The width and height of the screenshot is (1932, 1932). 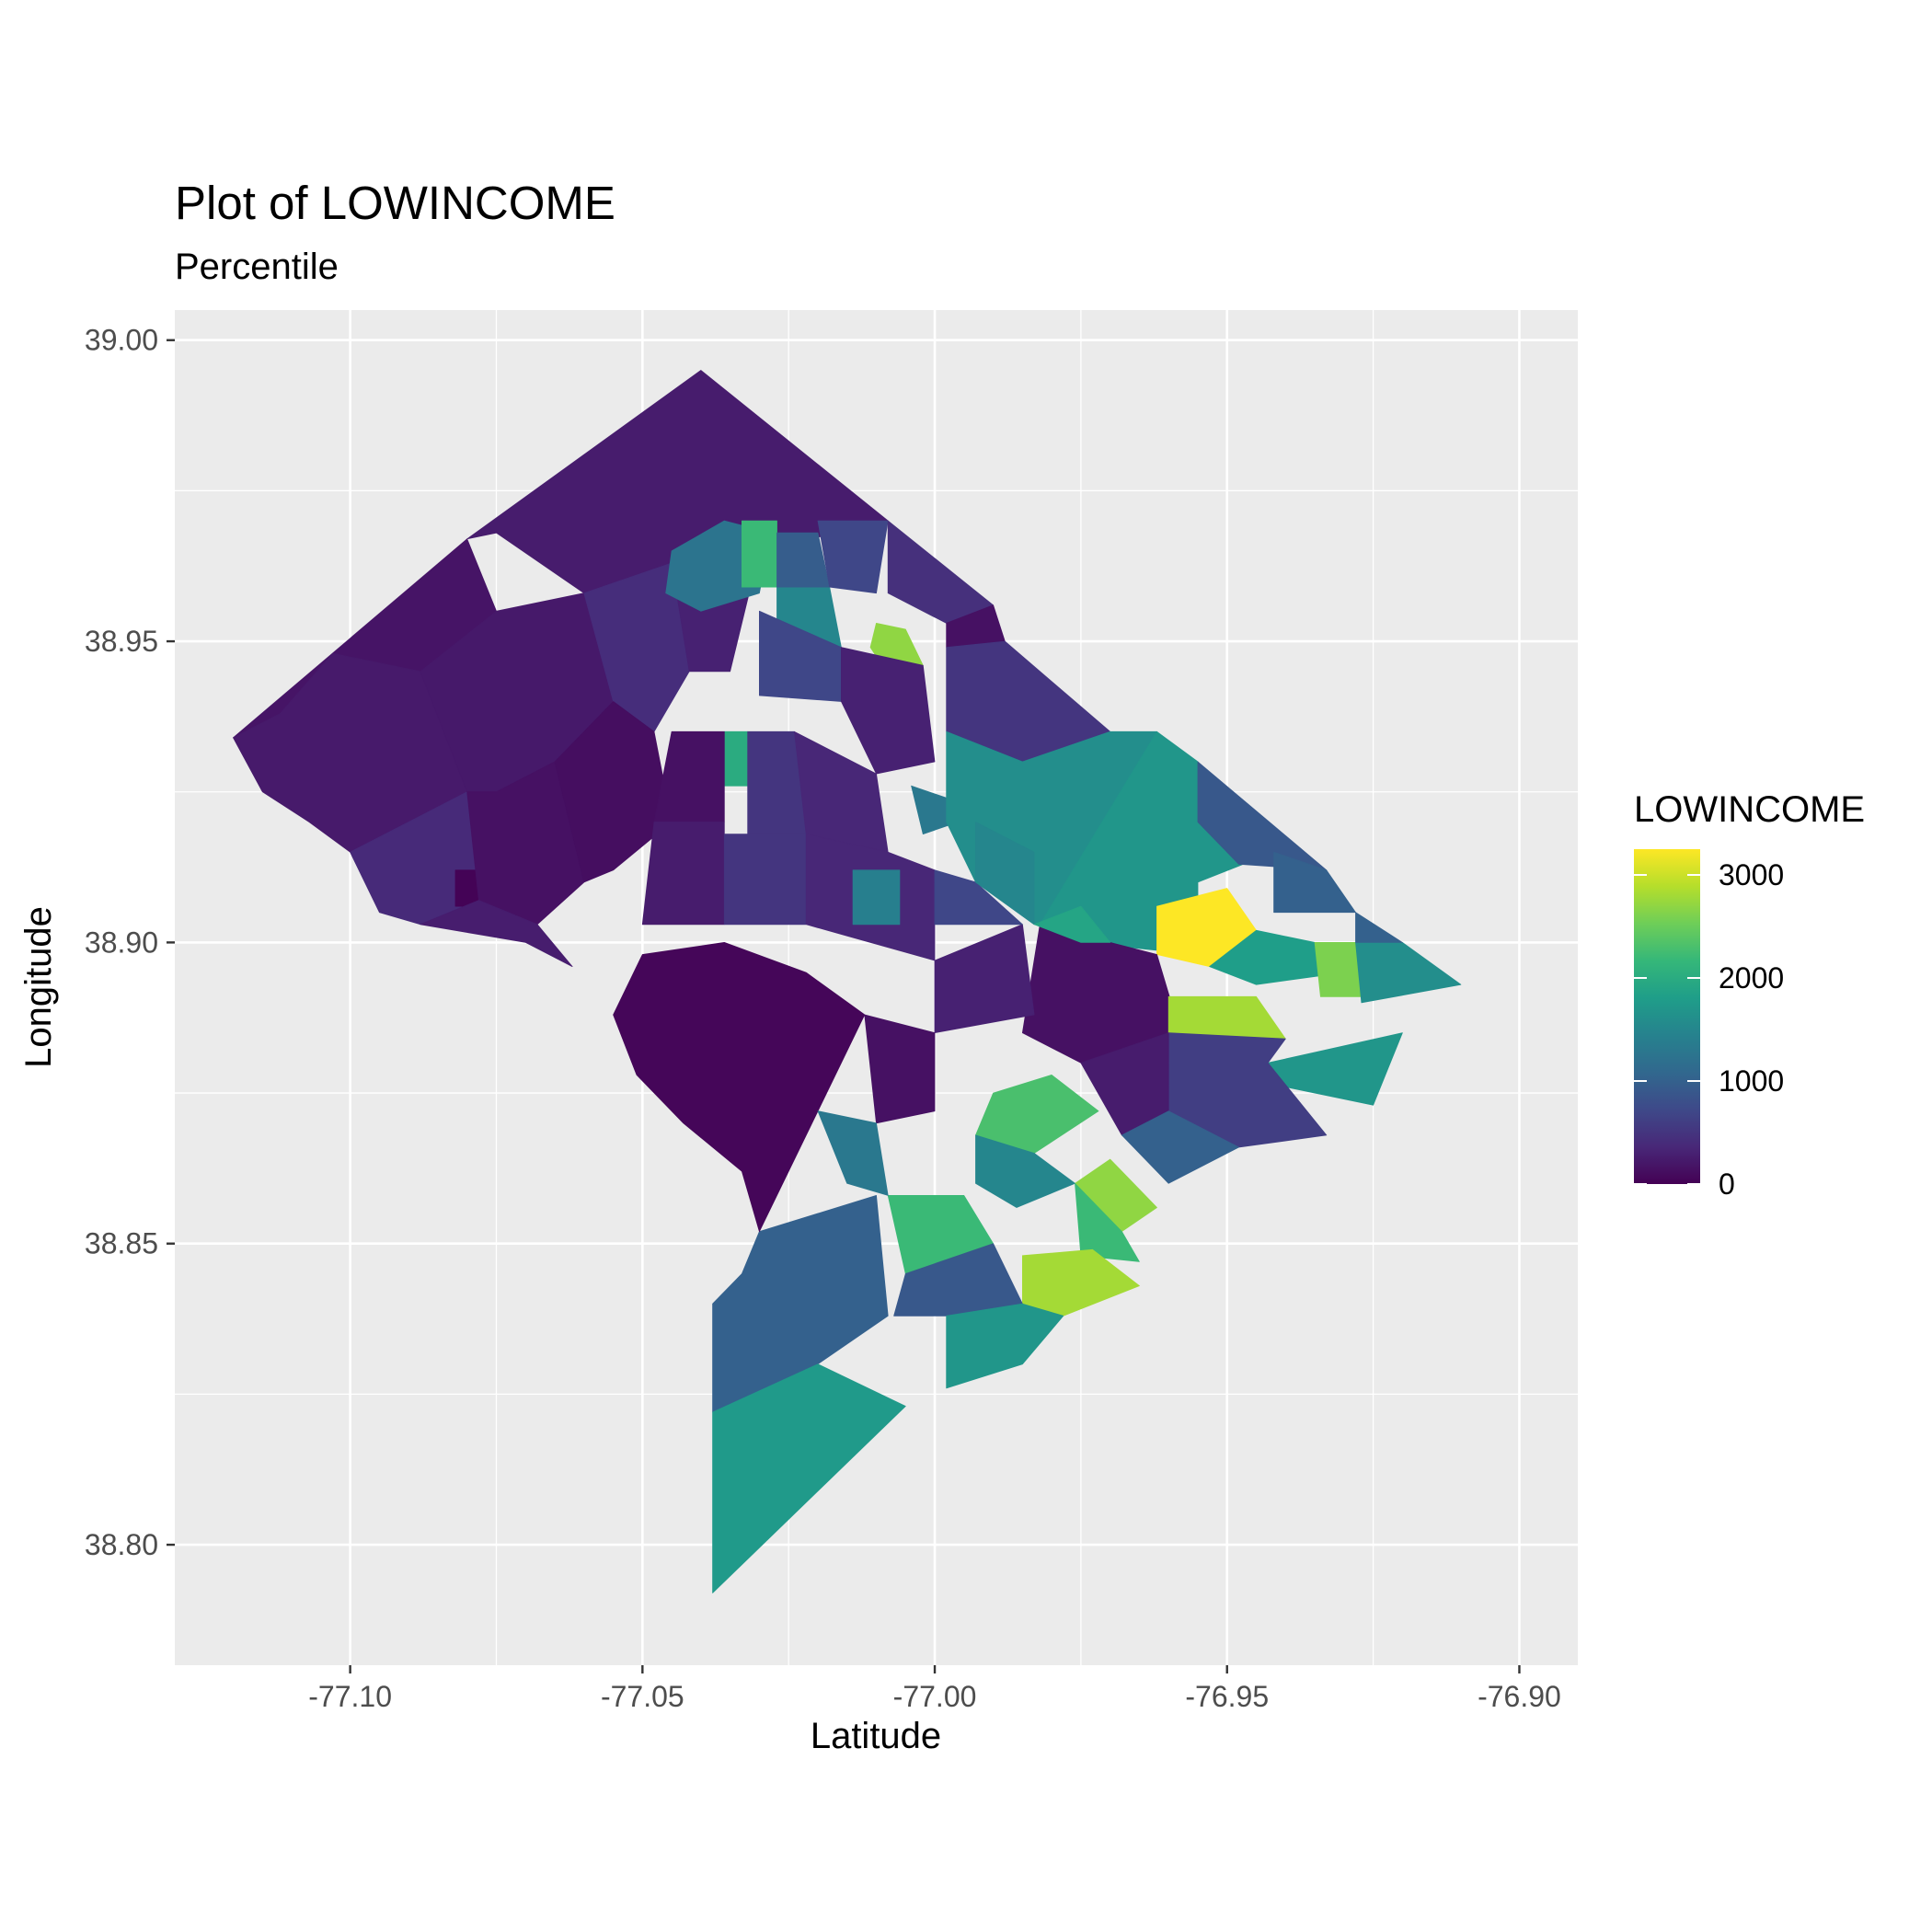 I want to click on y-tick-label: 39.00, so click(x=121, y=340).